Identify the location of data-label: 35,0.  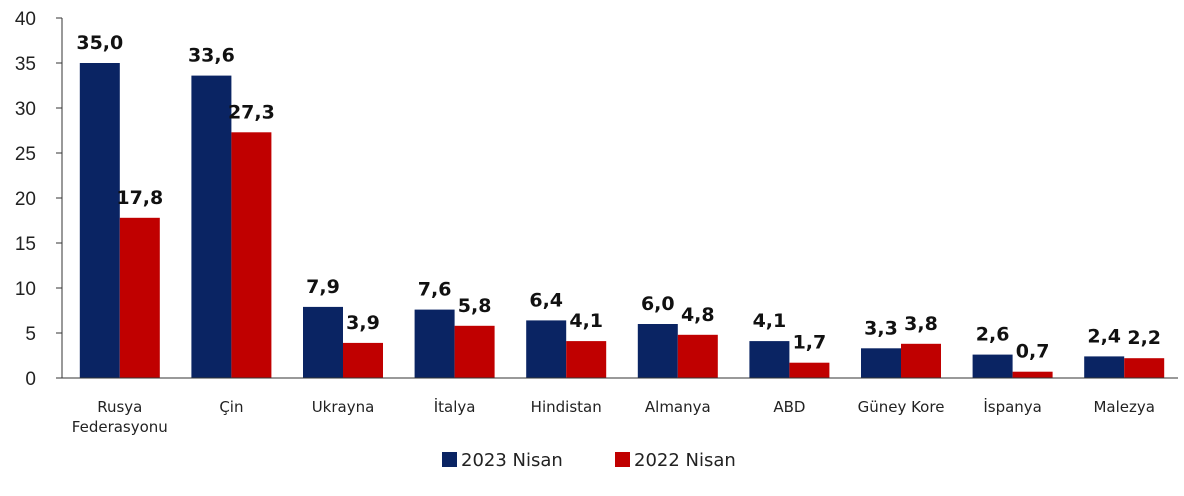
(99, 43).